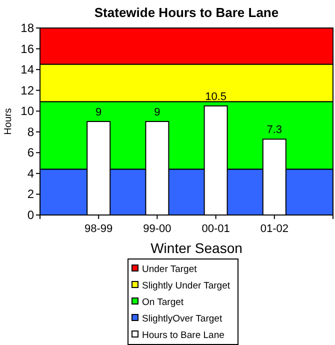  I want to click on legend-label: Slightly Under Target, so click(186, 286).